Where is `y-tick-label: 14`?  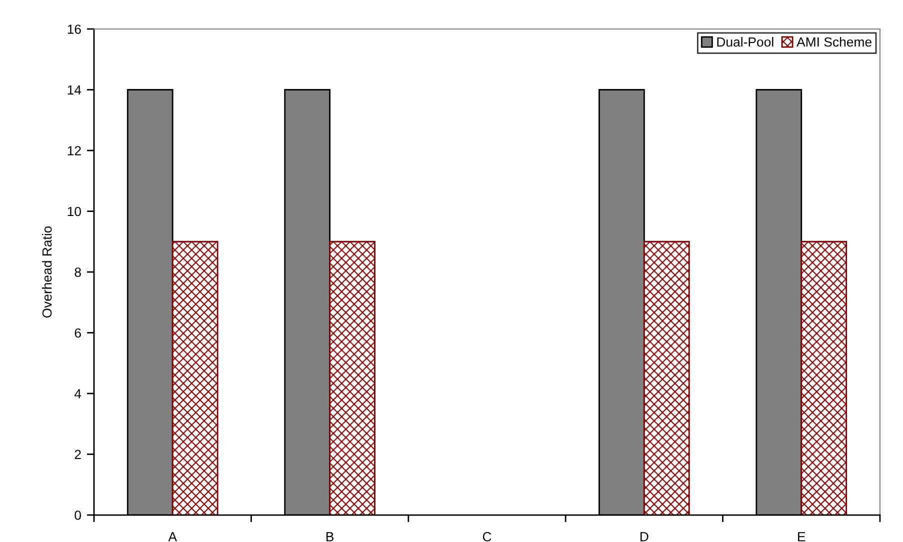 y-tick-label: 14 is located at coordinates (75, 90).